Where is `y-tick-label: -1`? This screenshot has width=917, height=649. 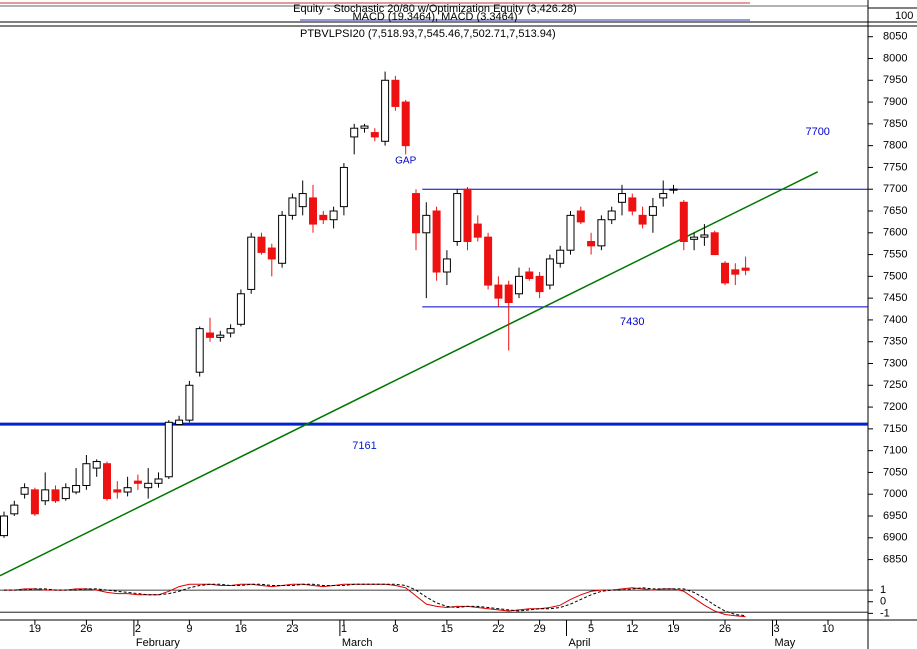 y-tick-label: -1 is located at coordinates (885, 613).